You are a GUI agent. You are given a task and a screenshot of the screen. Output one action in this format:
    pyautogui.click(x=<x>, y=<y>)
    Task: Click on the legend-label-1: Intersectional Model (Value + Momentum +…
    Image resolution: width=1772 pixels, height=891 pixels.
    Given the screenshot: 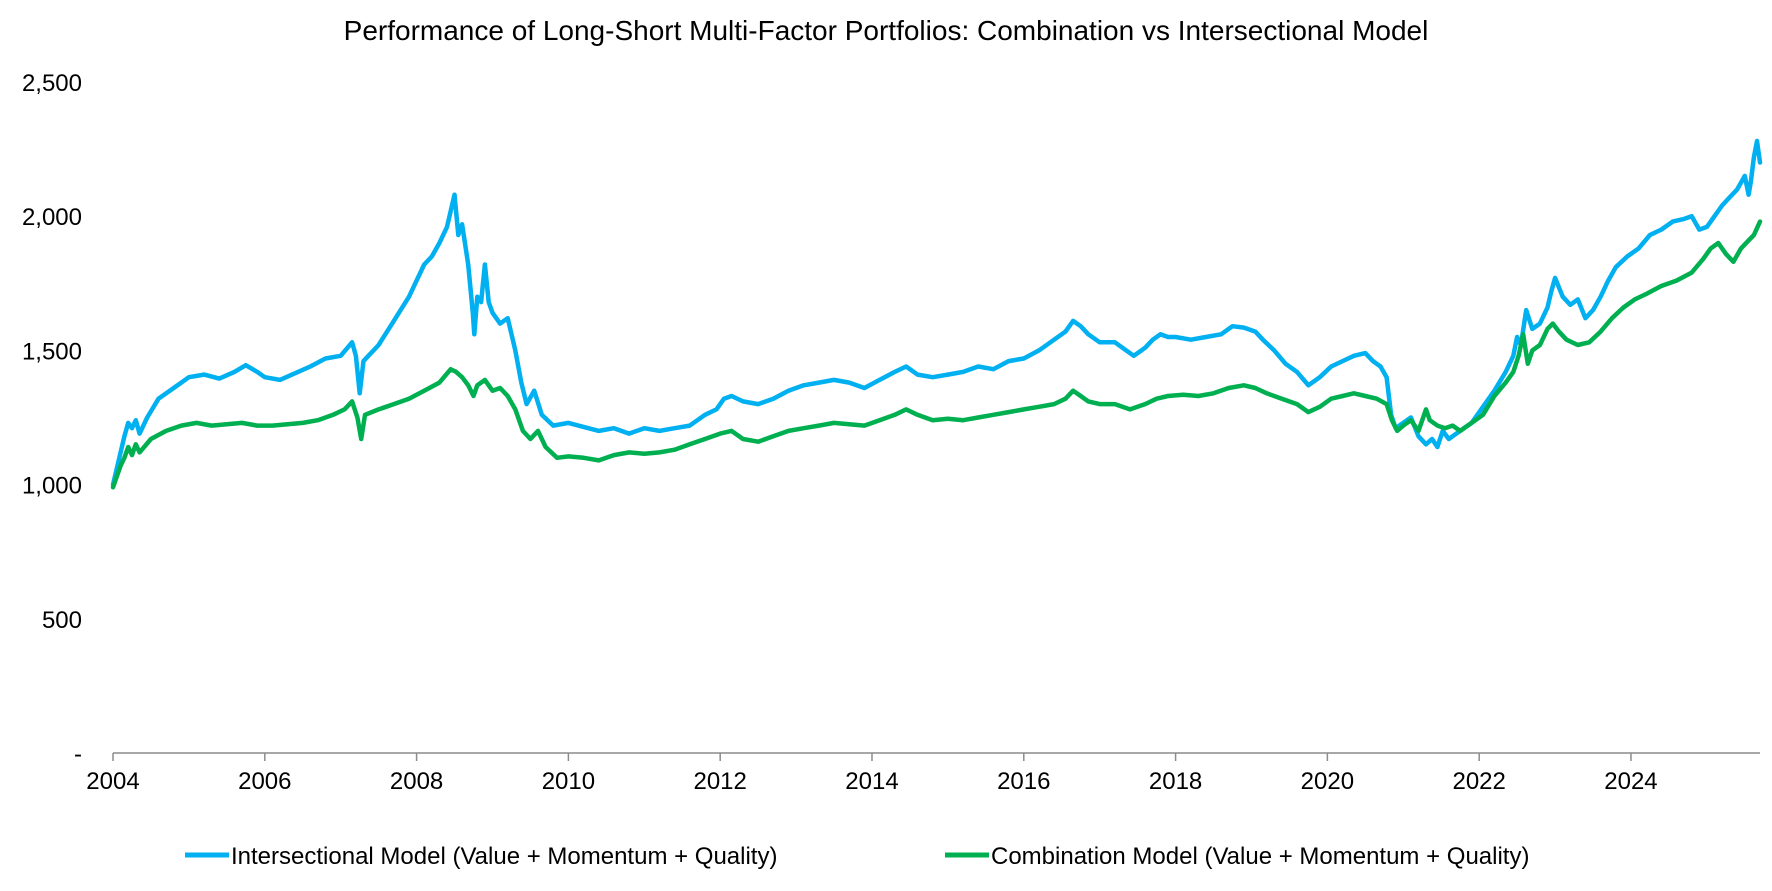 What is the action you would take?
    pyautogui.click(x=504, y=856)
    